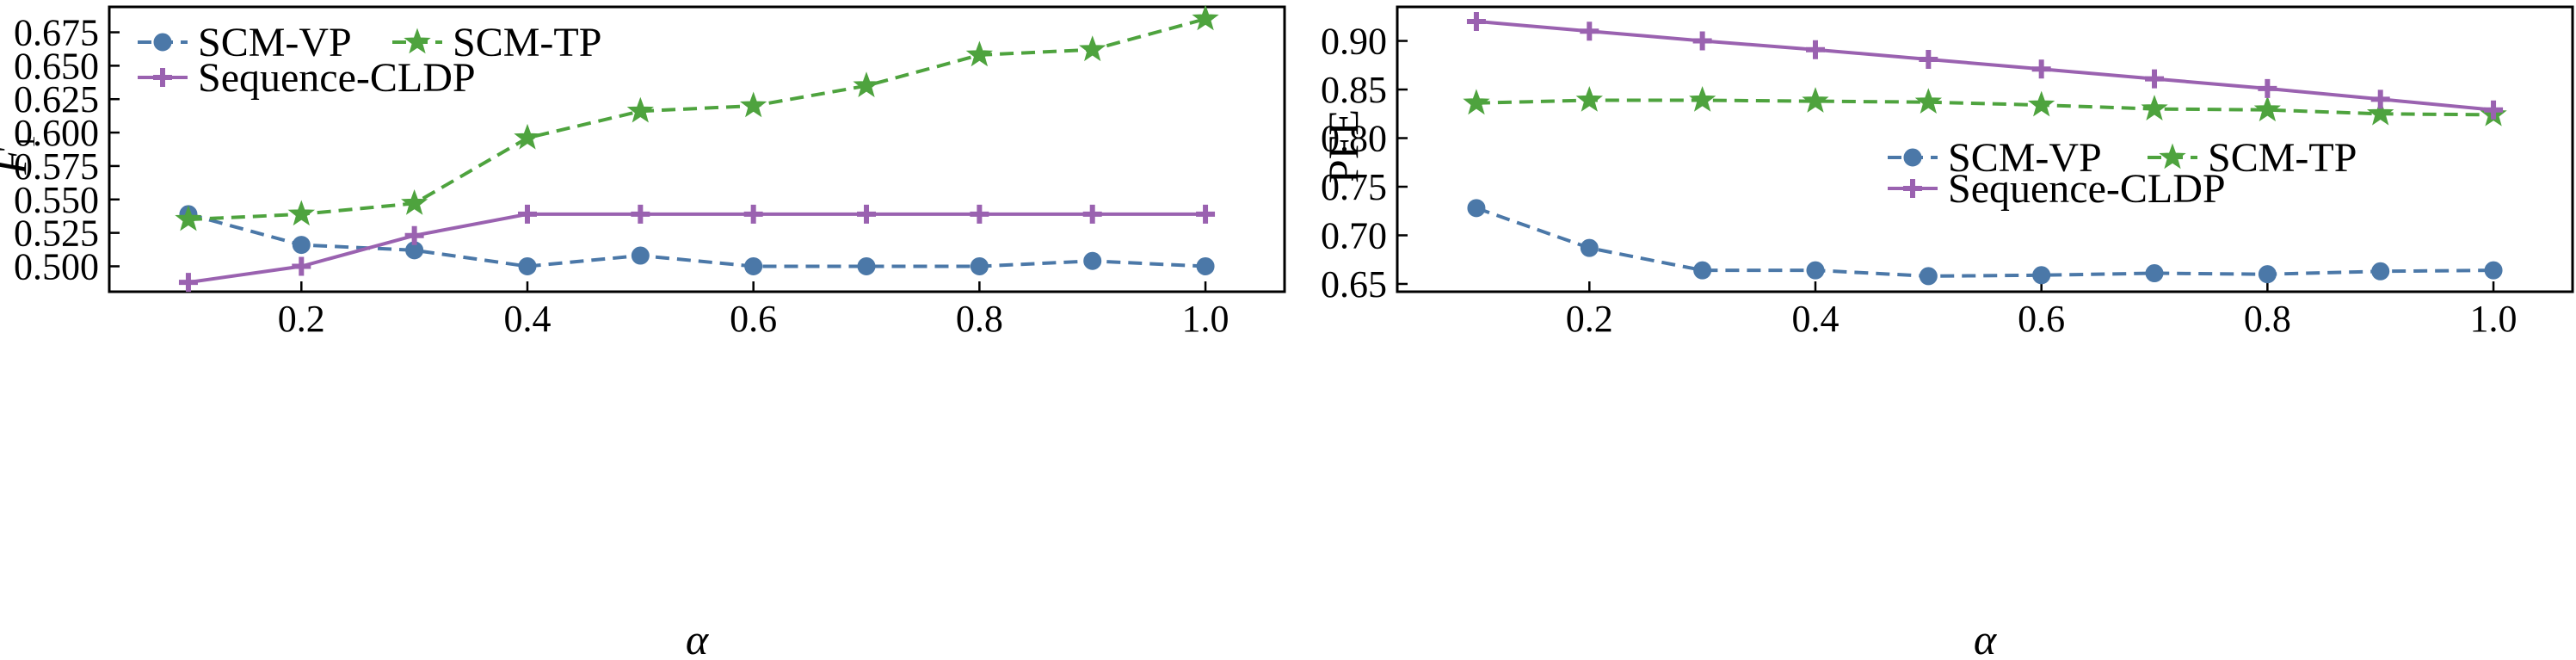  I want to click on y-tick-label: 0.90, so click(1354, 42).